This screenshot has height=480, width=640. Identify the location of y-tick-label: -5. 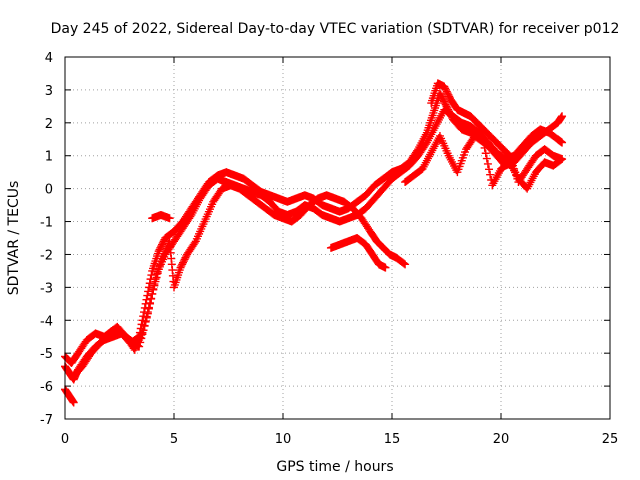
(46, 354).